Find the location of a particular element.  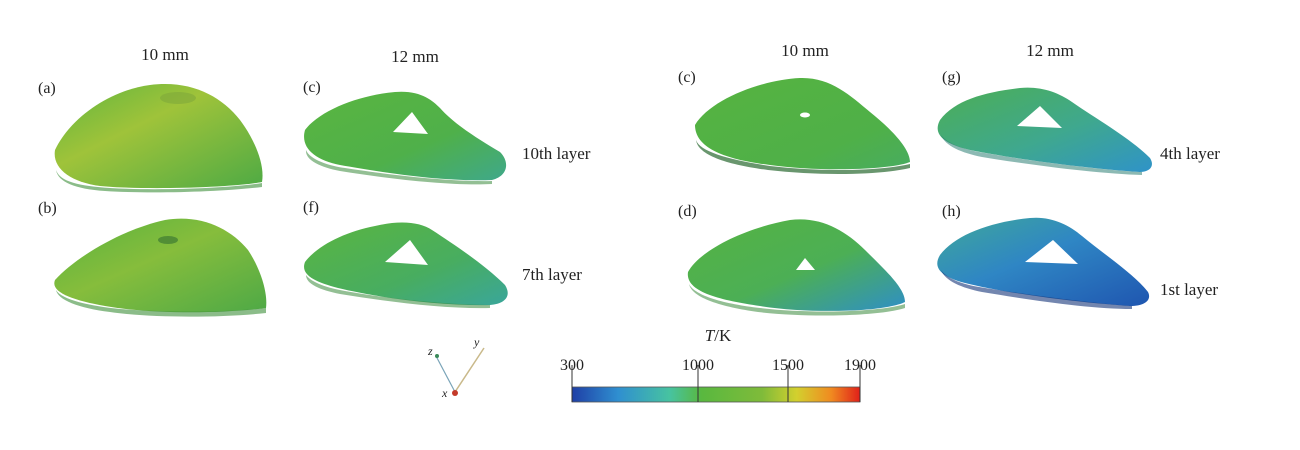

colorbar-tick-label: 1000 is located at coordinates (698, 365).